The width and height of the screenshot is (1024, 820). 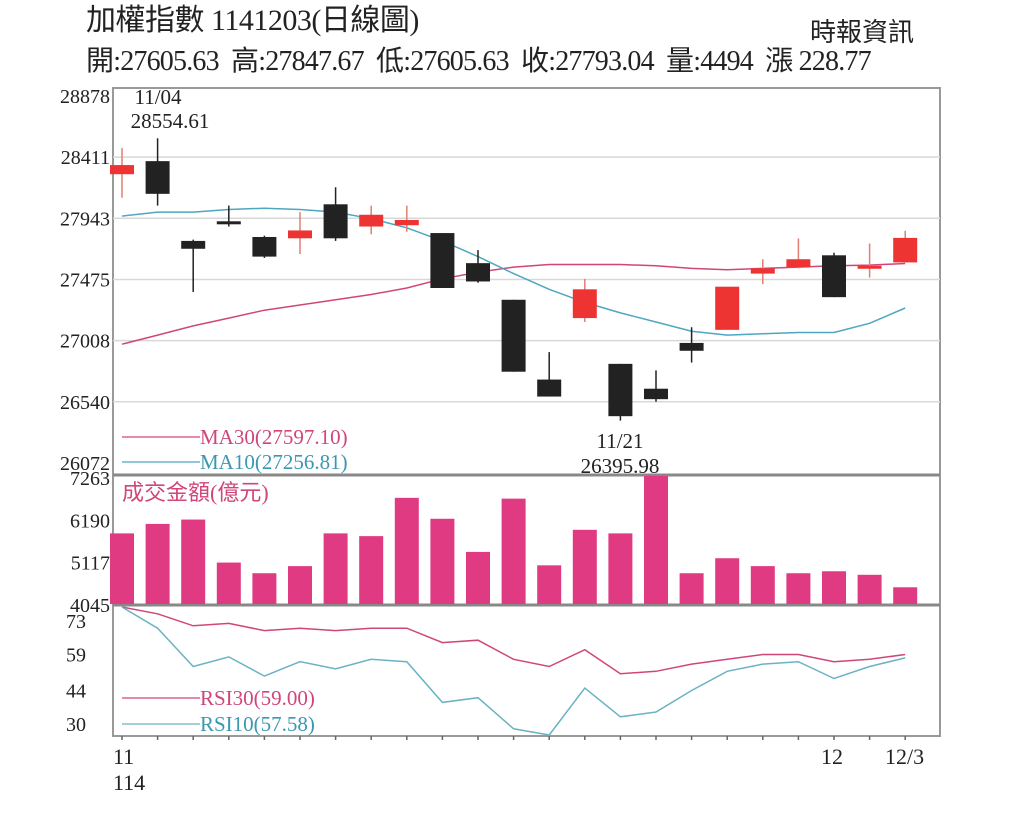 What do you see at coordinates (85, 97) in the screenshot?
I see `price-tick-label: 28878` at bounding box center [85, 97].